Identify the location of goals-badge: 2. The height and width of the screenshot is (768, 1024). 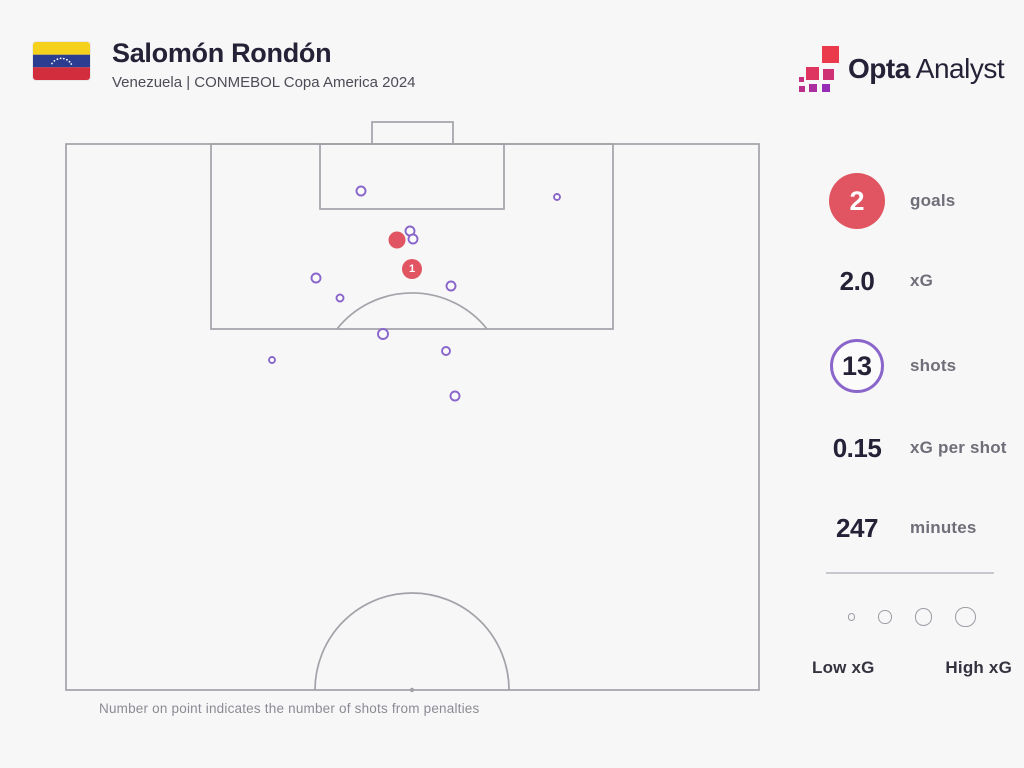
(857, 201).